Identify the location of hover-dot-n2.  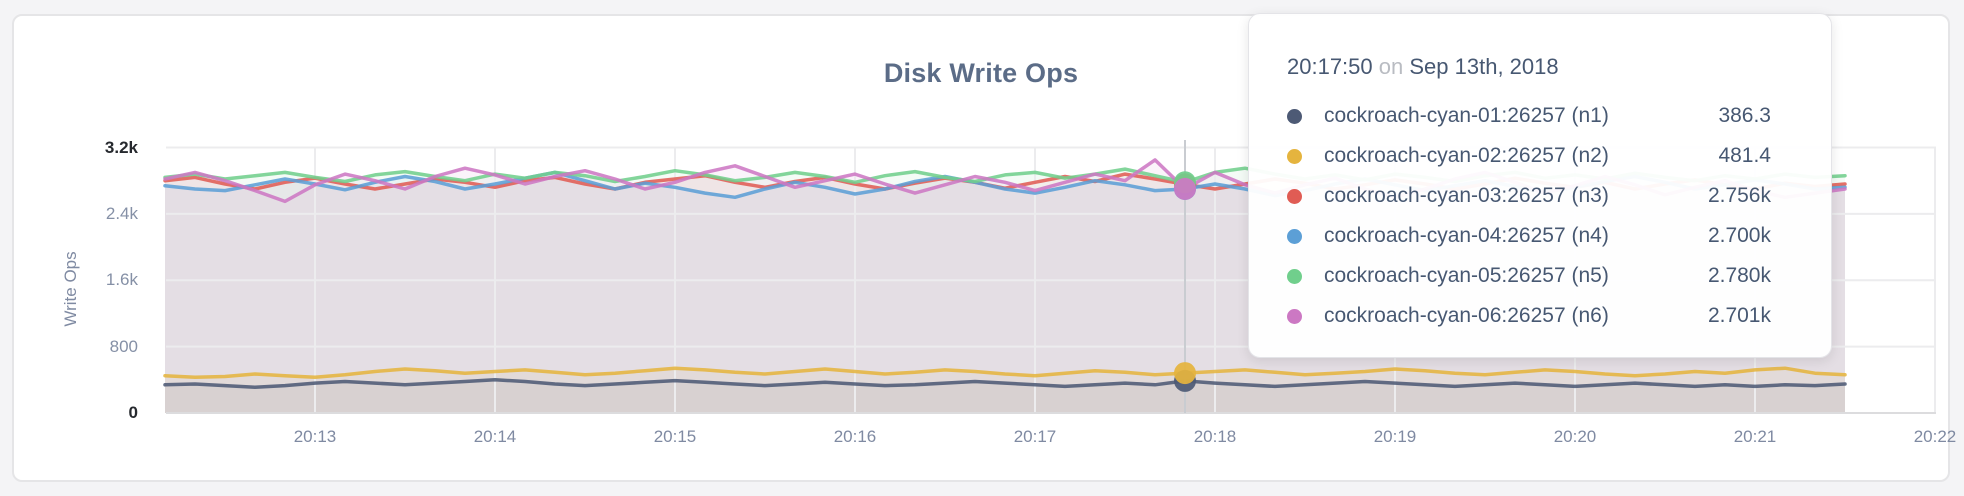
(1185, 373).